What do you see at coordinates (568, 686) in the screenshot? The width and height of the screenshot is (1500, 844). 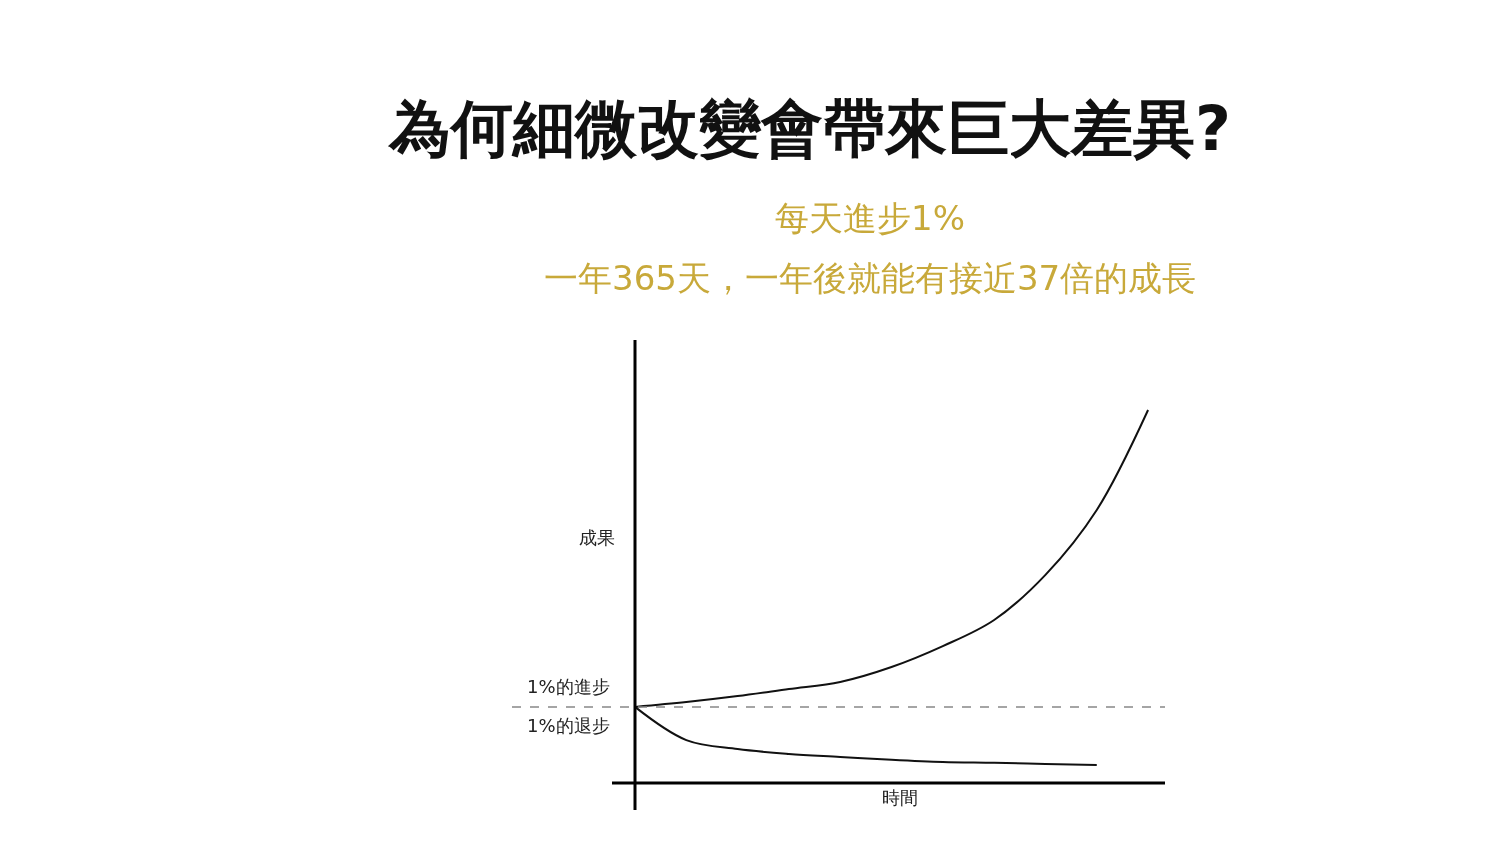 I see `series-label: 1%的進步` at bounding box center [568, 686].